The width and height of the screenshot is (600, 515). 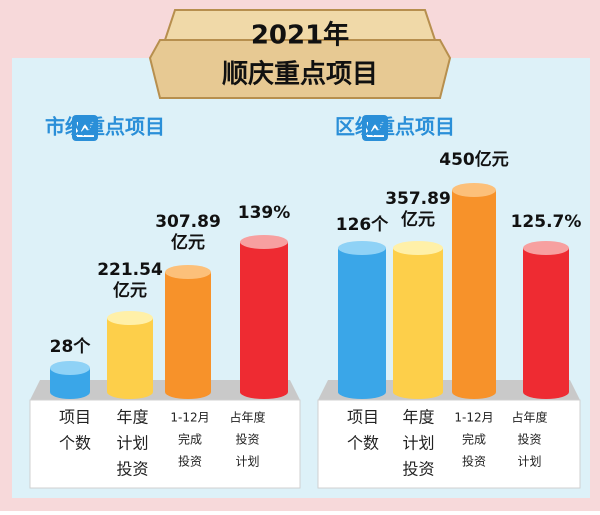 I want to click on panel-title: 市级重点项目, so click(x=105, y=127).